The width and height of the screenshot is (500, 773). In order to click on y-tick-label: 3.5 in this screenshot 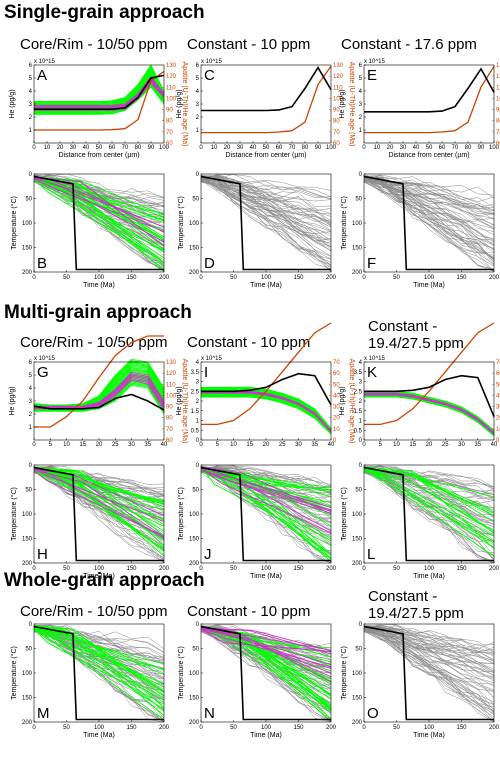, I will do `click(358, 373)`.